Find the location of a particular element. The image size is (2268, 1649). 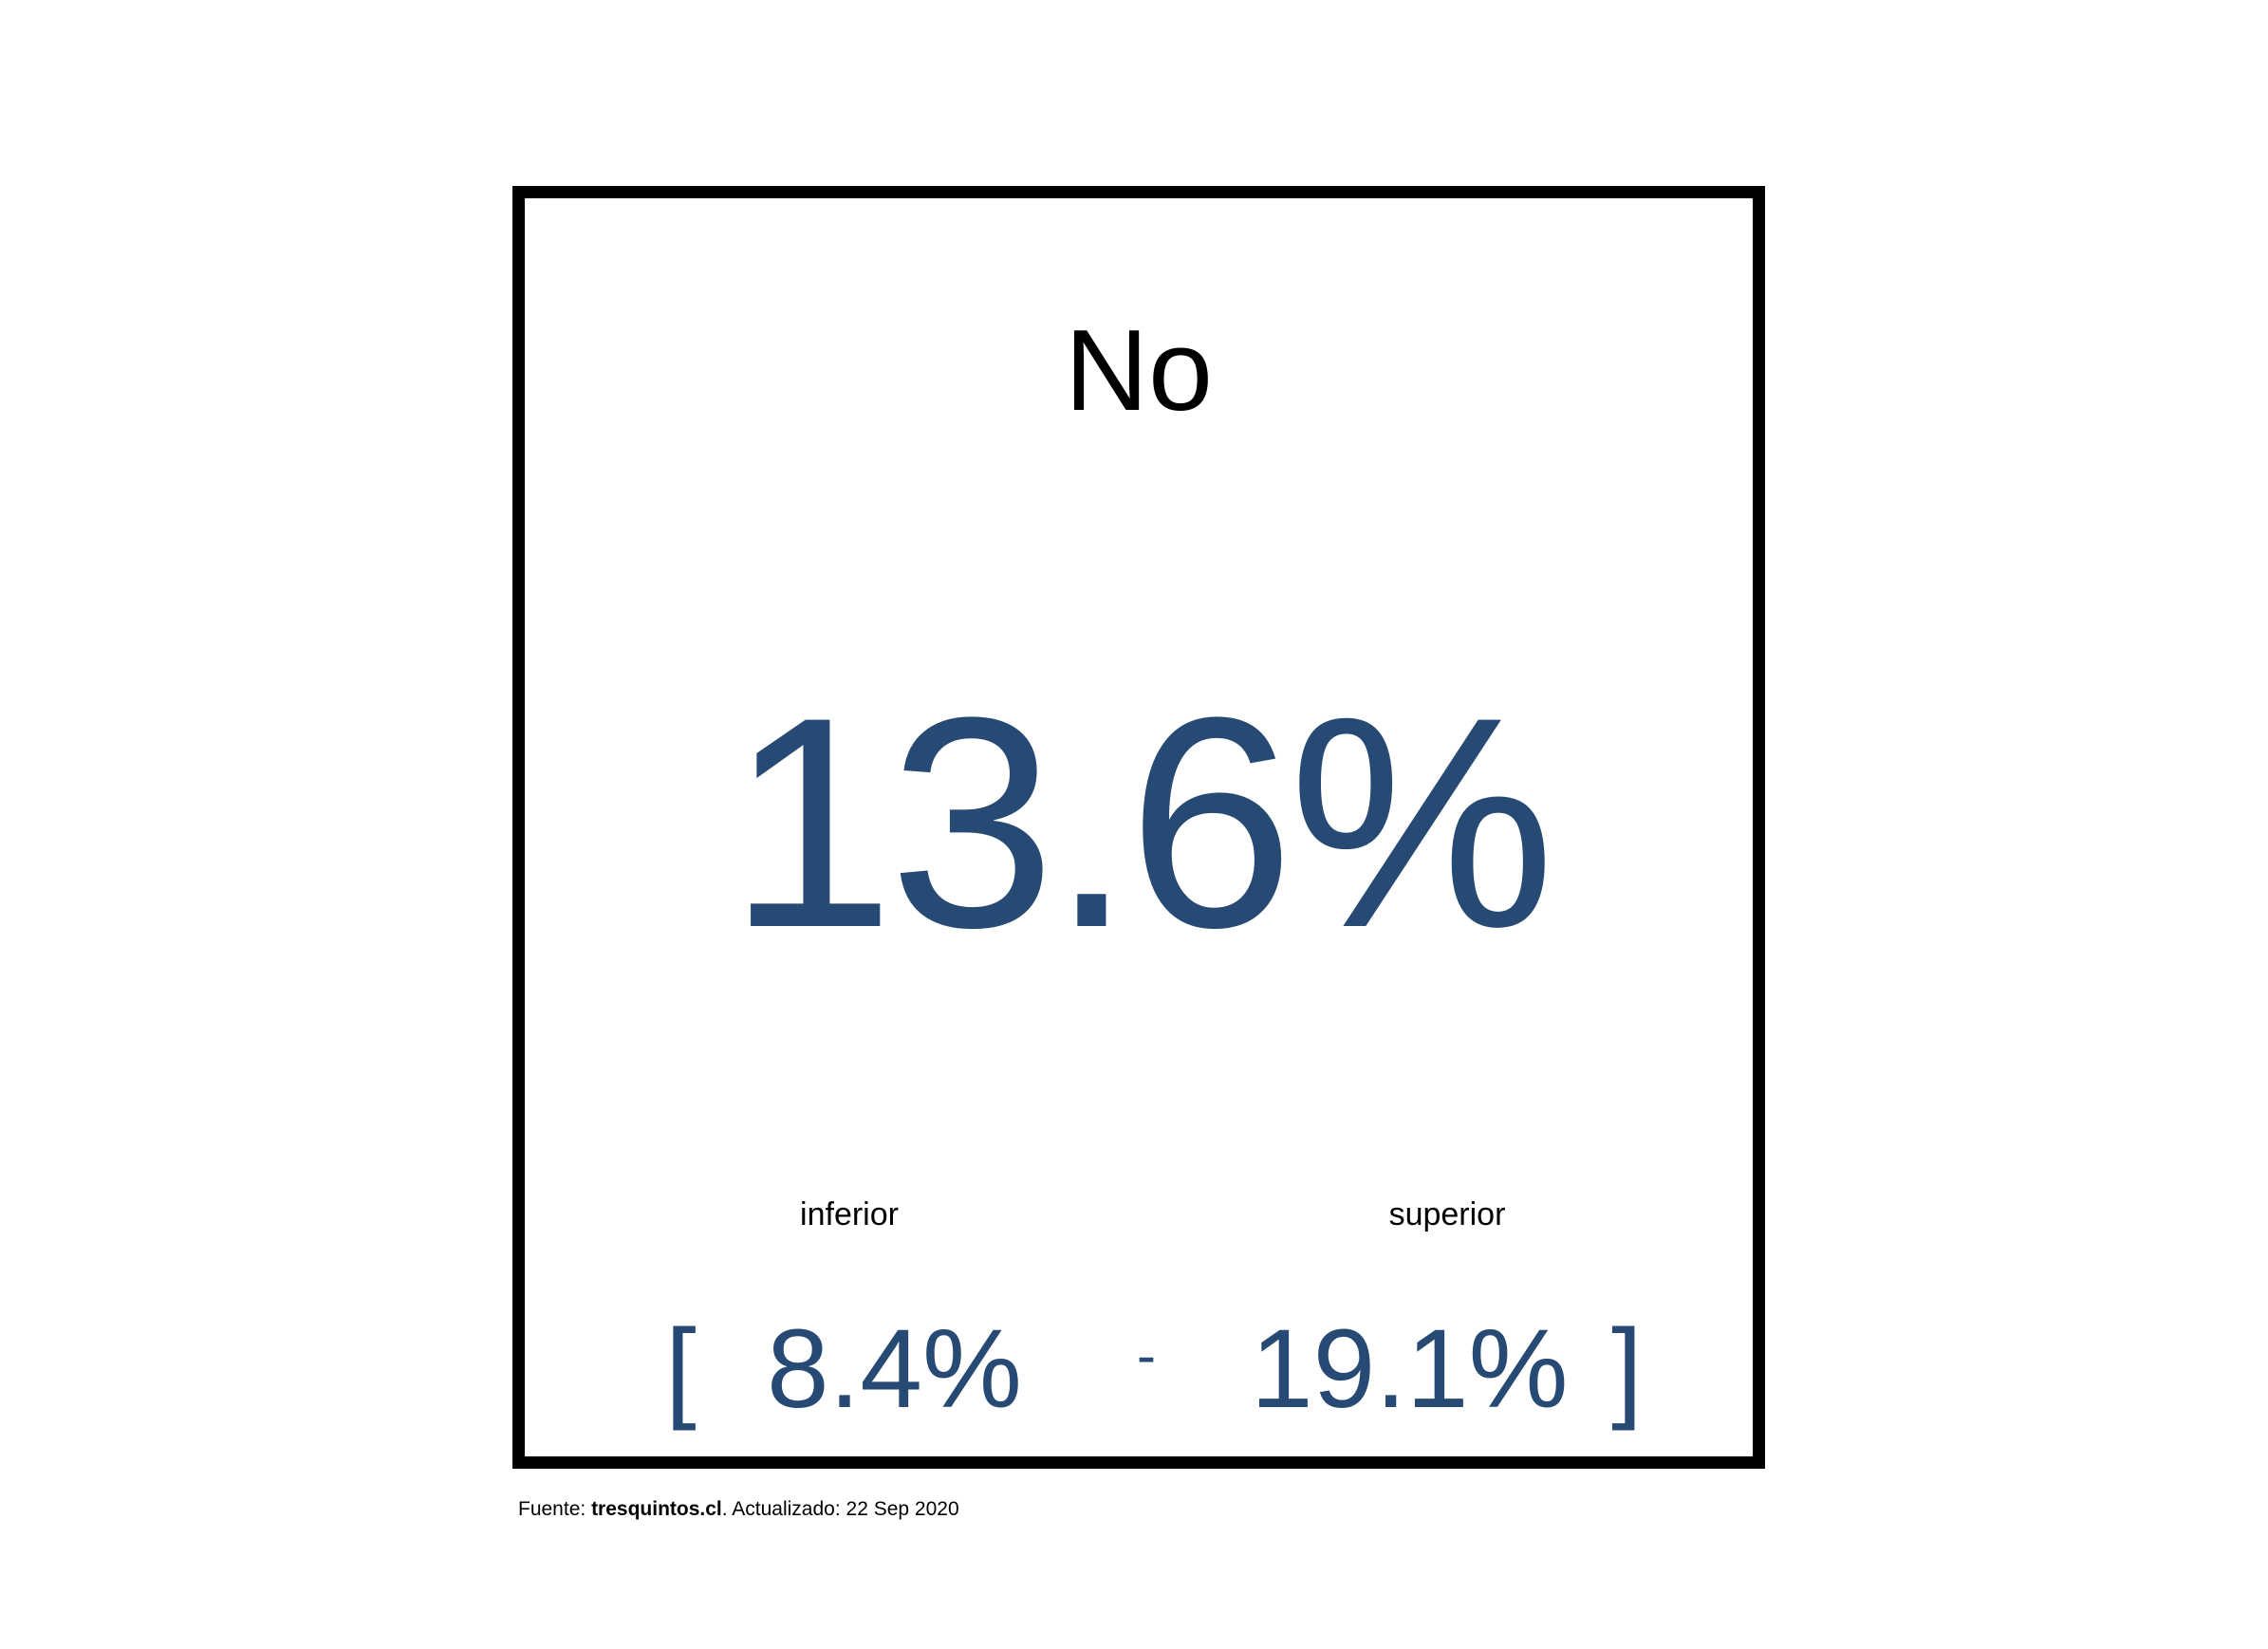

range-bracket-open: [ is located at coordinates (681, 1369).